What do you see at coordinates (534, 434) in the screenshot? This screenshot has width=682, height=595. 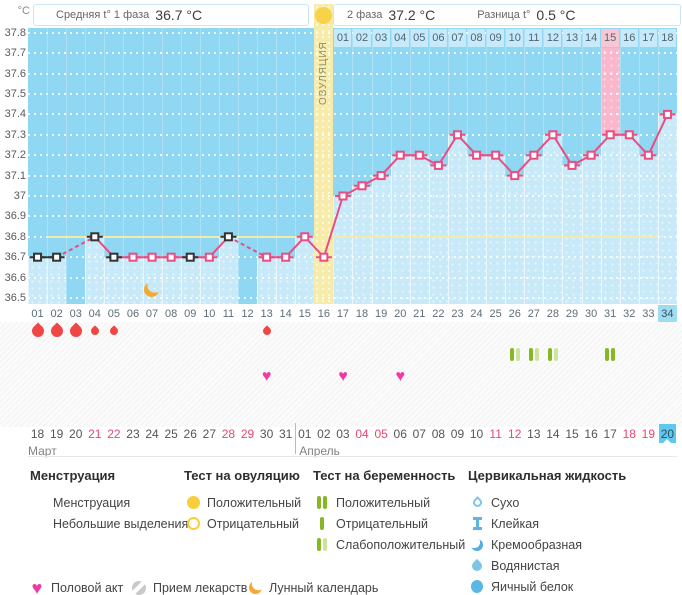 I see `date-cell-april: 13` at bounding box center [534, 434].